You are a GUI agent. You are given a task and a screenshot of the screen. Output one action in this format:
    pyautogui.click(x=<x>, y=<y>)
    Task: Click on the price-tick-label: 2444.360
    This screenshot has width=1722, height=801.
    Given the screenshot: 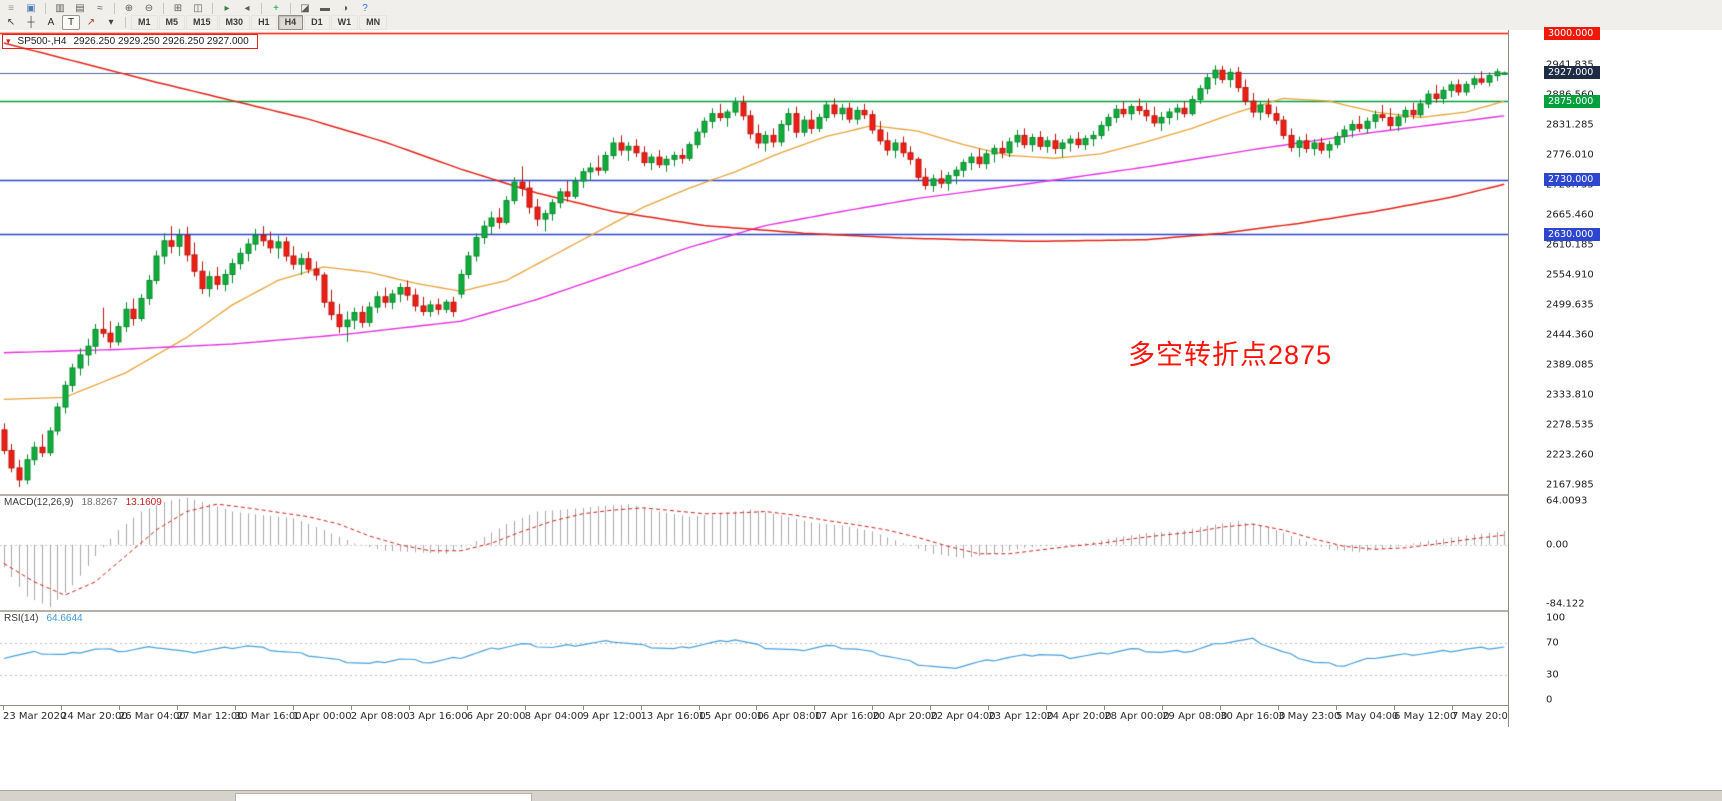 What is the action you would take?
    pyautogui.click(x=1570, y=335)
    